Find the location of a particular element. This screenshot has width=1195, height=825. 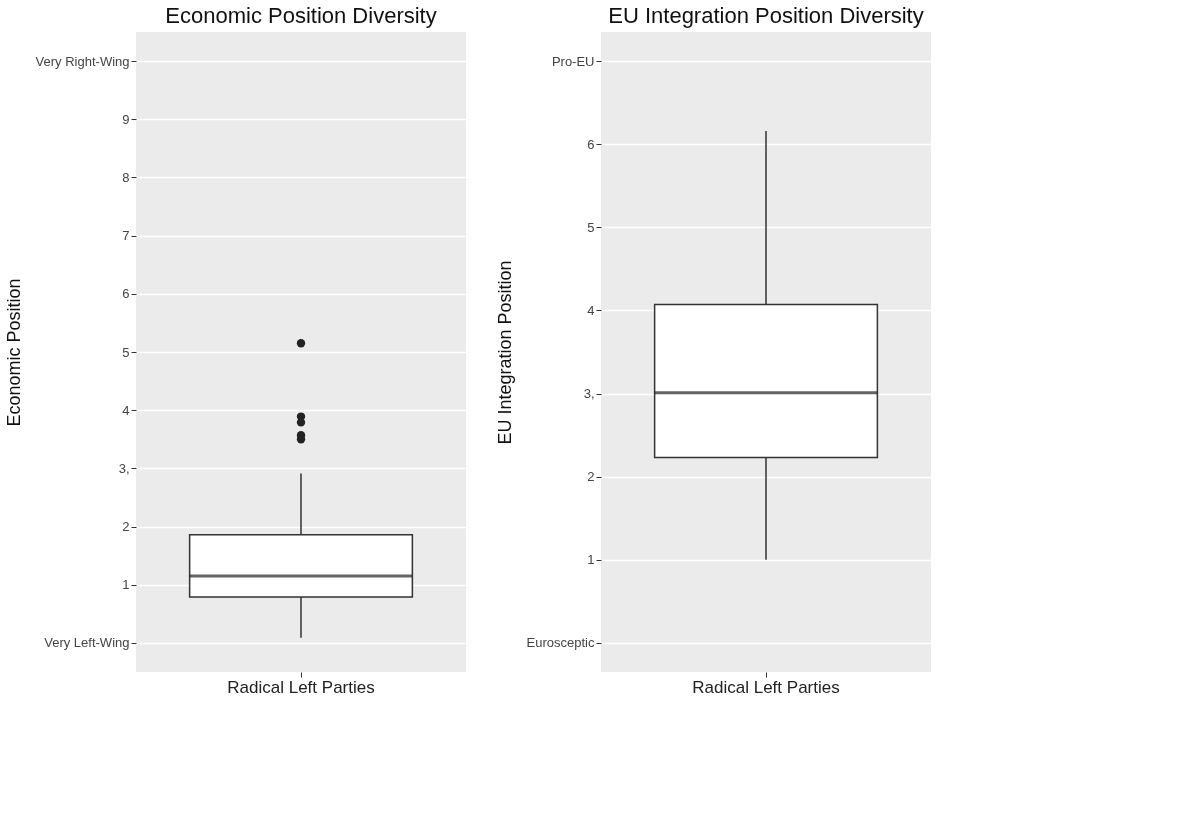

y-tick-label: 8 is located at coordinates (126, 177).